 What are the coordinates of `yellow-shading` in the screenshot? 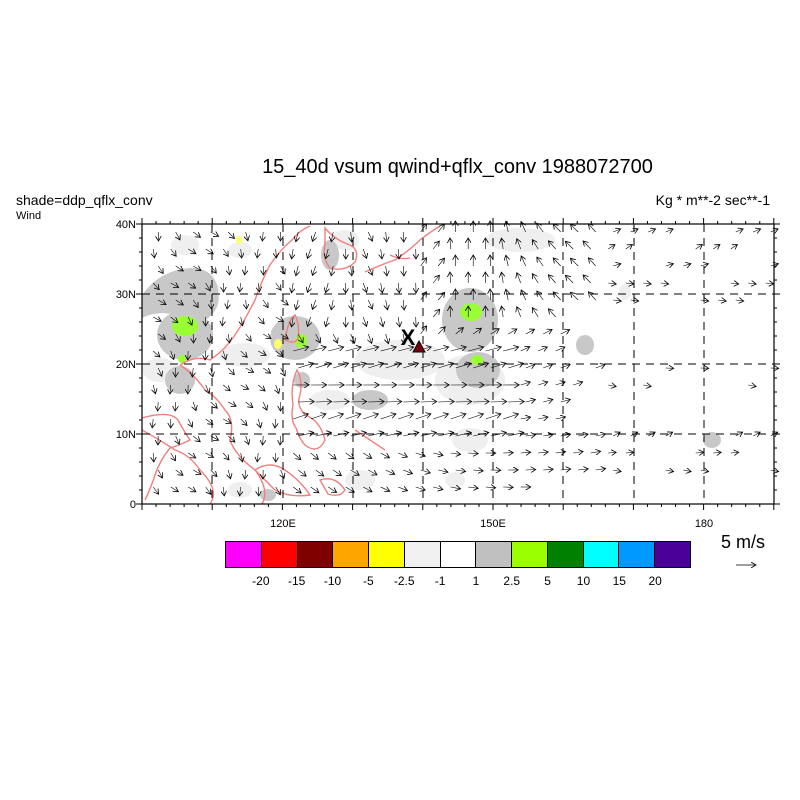 It's located at (259, 292).